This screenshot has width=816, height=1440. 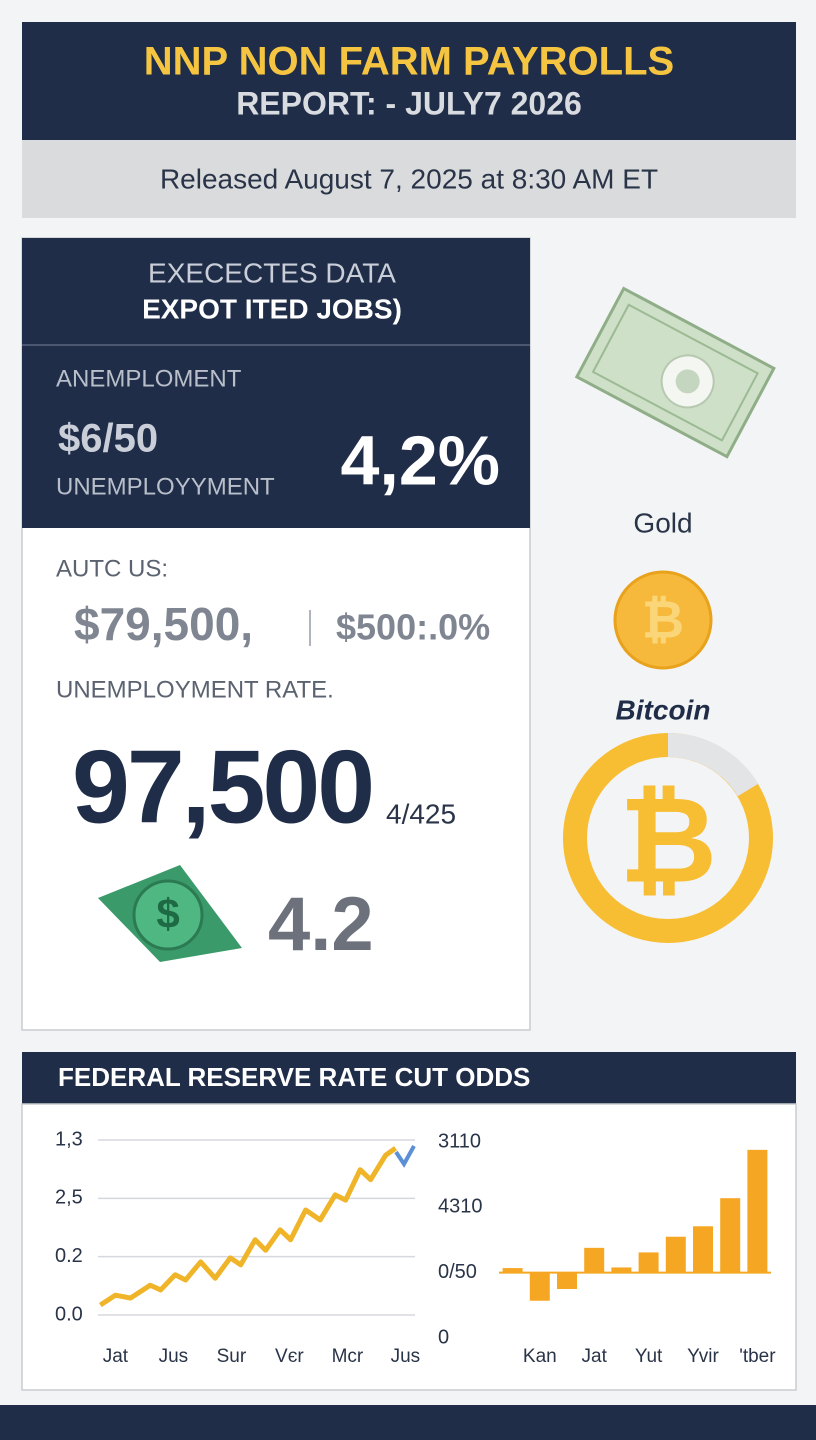 What do you see at coordinates (195, 689) in the screenshot?
I see `label: UNEMPLOYMENT RATE.` at bounding box center [195, 689].